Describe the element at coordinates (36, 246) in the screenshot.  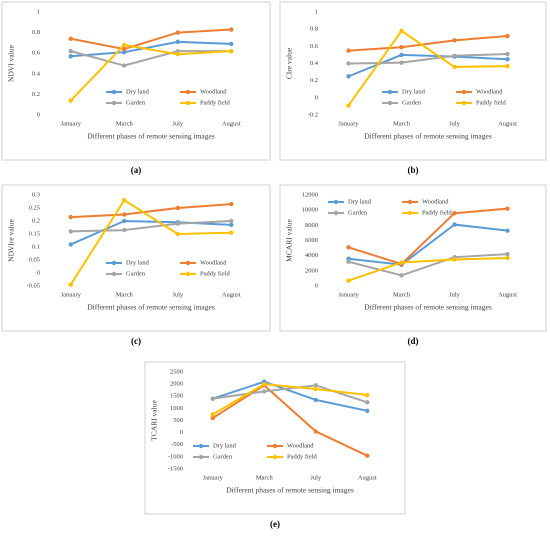
I see `y-tick-label: 0.1` at that location.